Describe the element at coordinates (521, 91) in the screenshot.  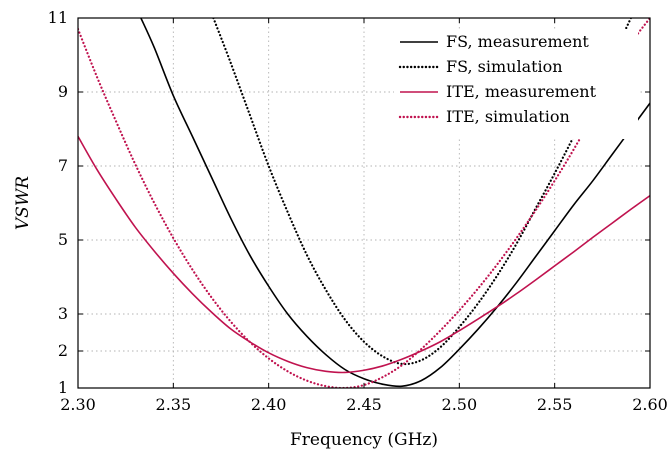
I see `legend-label: ITE, measurement` at that location.